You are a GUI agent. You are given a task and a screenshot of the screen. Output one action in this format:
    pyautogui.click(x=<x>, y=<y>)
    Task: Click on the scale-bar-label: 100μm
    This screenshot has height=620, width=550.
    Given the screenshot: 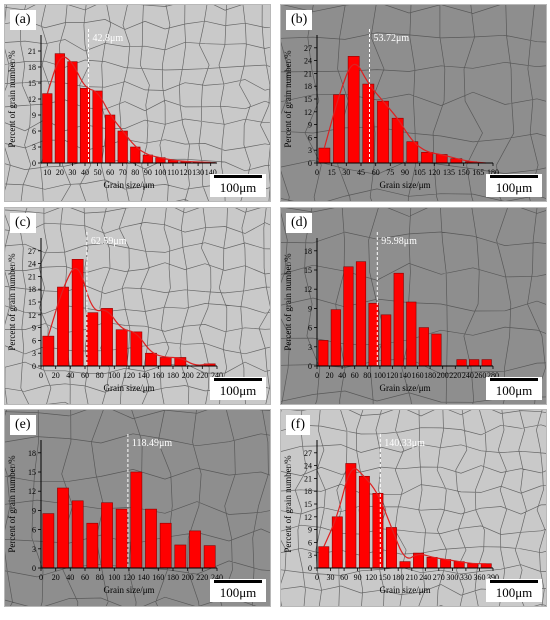 What is the action you would take?
    pyautogui.click(x=238, y=187)
    